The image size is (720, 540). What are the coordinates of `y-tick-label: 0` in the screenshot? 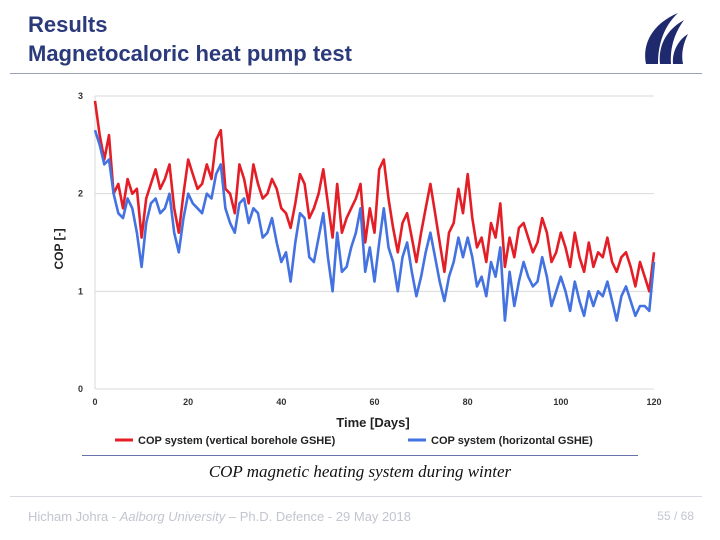 It's located at (80, 389).